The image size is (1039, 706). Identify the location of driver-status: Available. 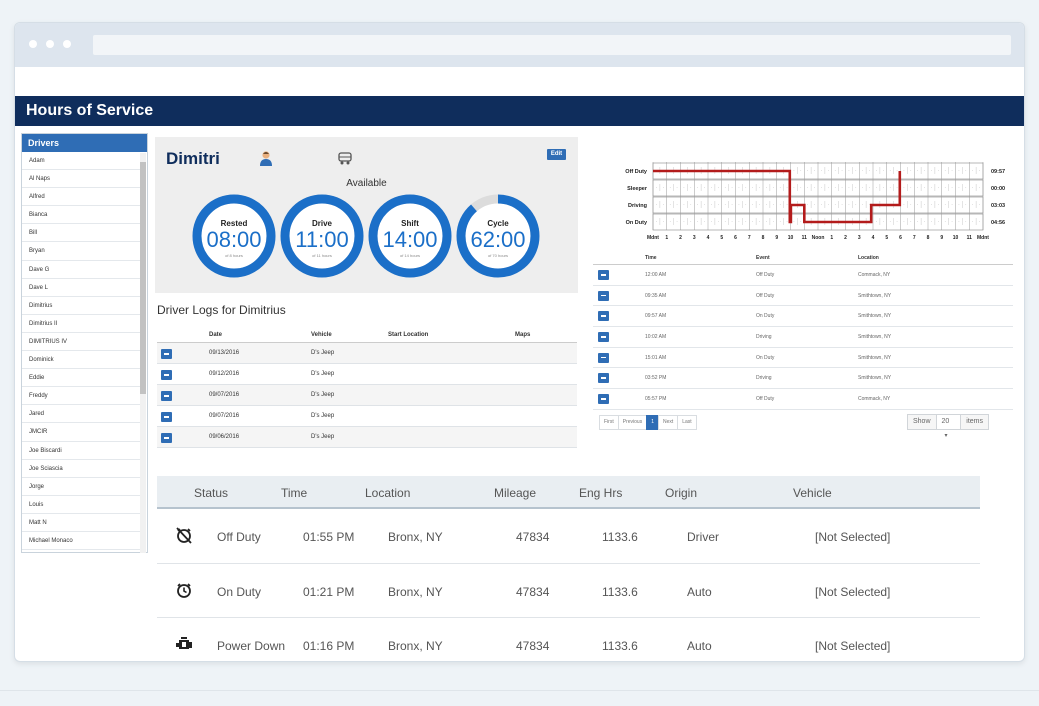
(366, 183).